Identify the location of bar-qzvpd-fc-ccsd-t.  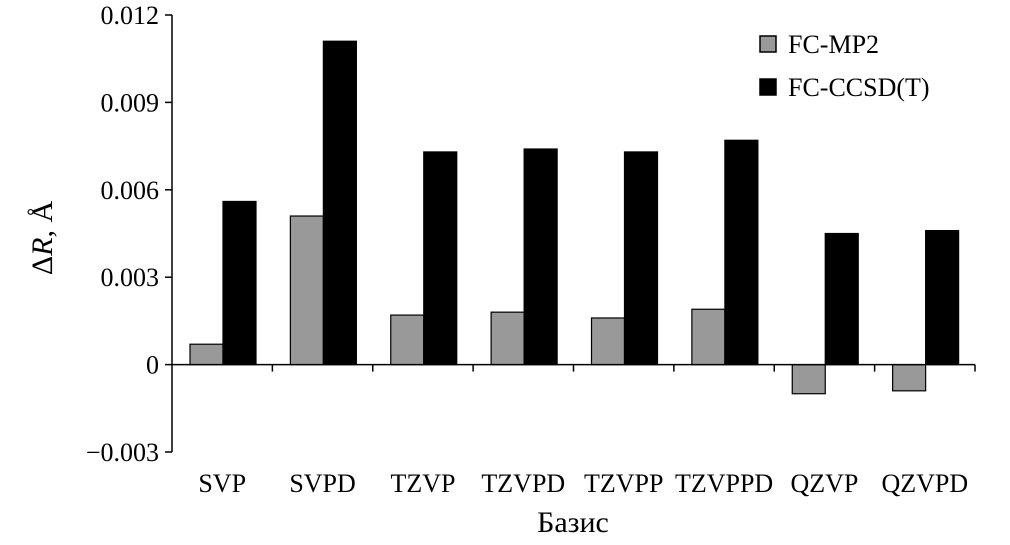
(942, 297).